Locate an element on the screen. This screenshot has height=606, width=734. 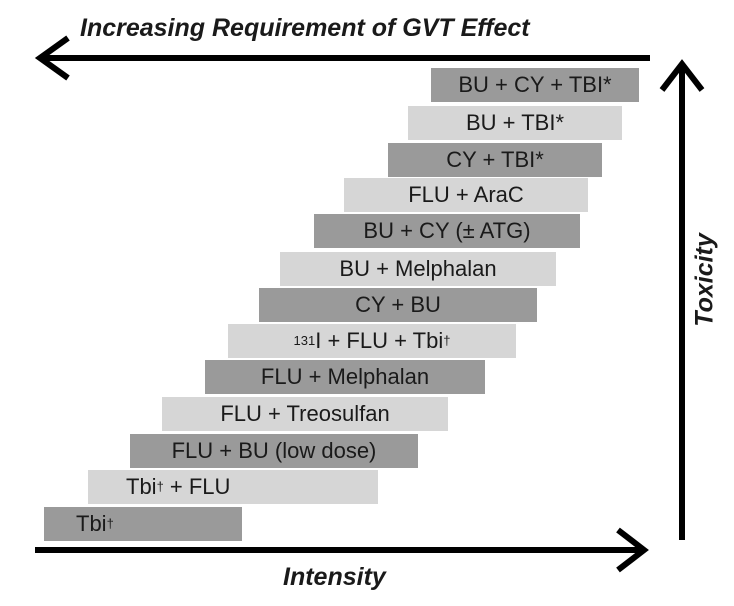
regimen-label: FLU + Melphalan is located at coordinates (345, 376).